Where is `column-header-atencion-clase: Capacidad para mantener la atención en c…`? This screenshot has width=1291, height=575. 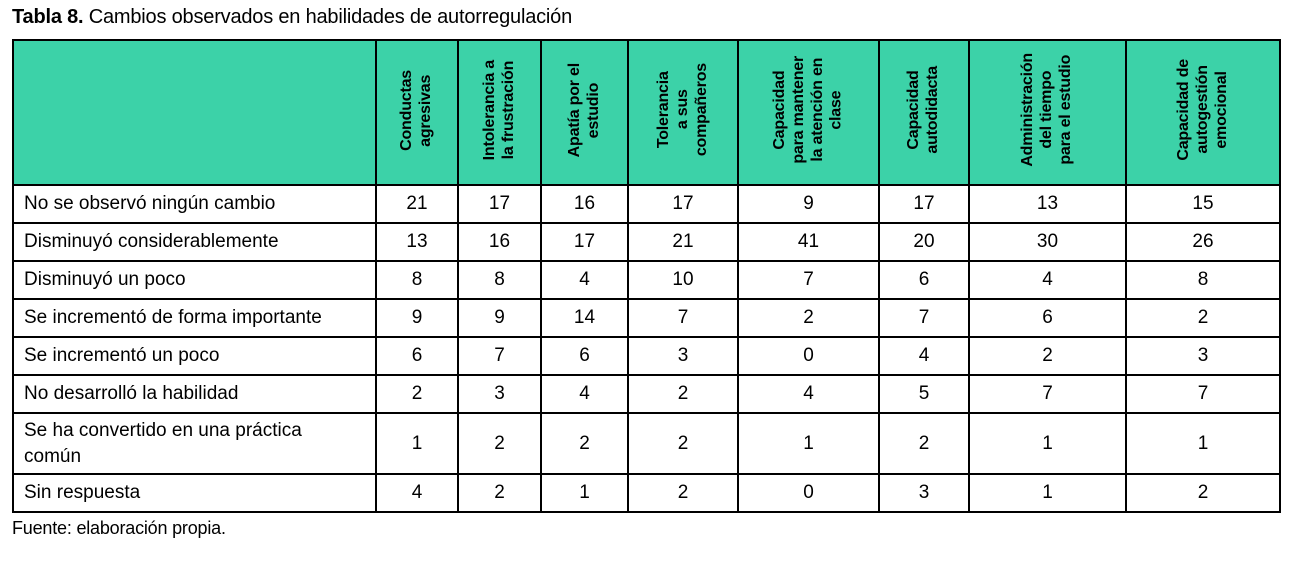
column-header-atencion-clase: Capacidad para mantener la atención en c… is located at coordinates (808, 112).